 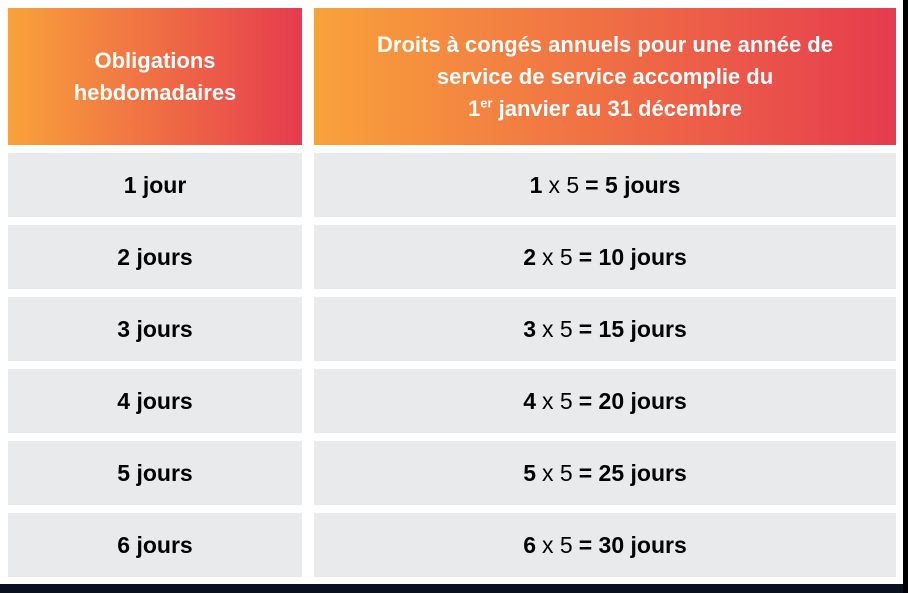 I want to click on equation-factor: 2, so click(x=530, y=256).